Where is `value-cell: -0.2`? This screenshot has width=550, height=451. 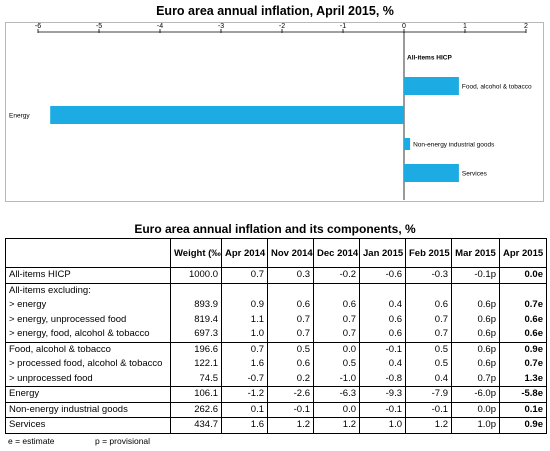
value-cell: -0.2 is located at coordinates (336, 275).